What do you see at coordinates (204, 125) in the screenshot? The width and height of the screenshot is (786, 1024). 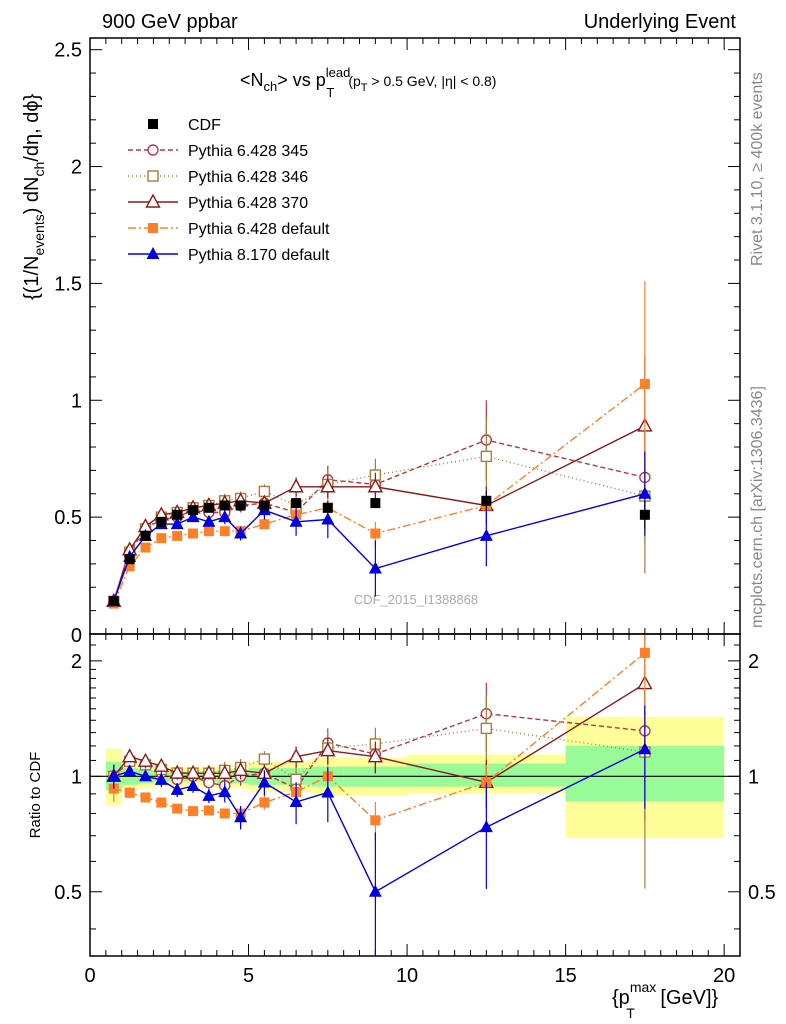 I see `legend-label-cdf: CDF` at bounding box center [204, 125].